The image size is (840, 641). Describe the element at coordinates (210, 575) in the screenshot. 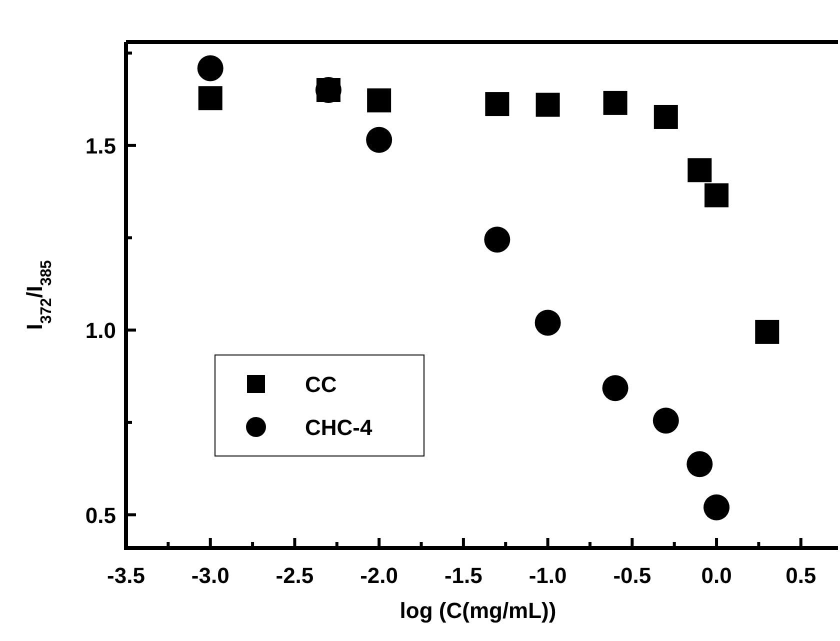

I see `x-tick-label: -3.0` at that location.